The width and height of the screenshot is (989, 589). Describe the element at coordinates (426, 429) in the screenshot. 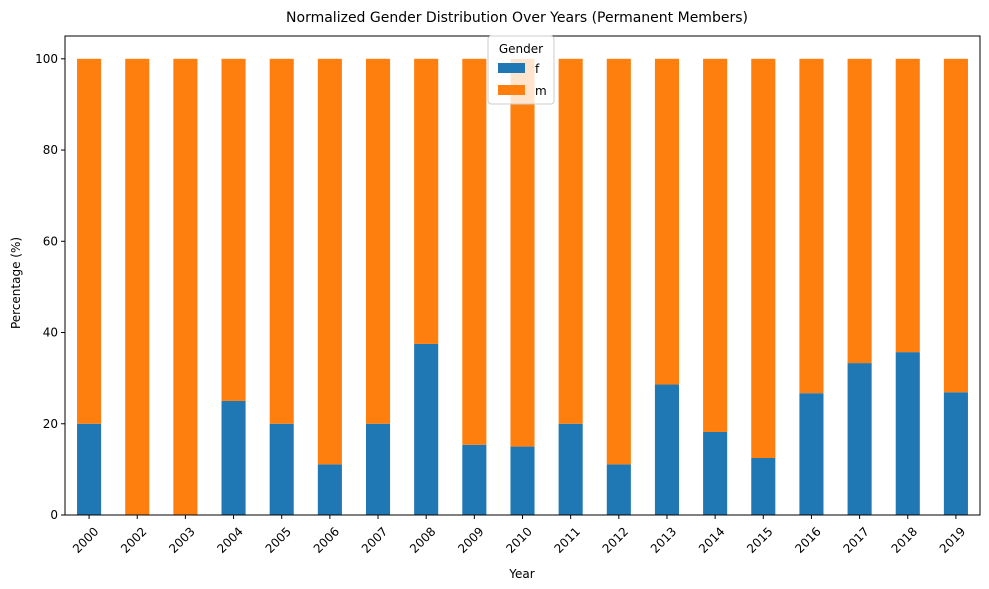

I see `bar-f-2008` at that location.